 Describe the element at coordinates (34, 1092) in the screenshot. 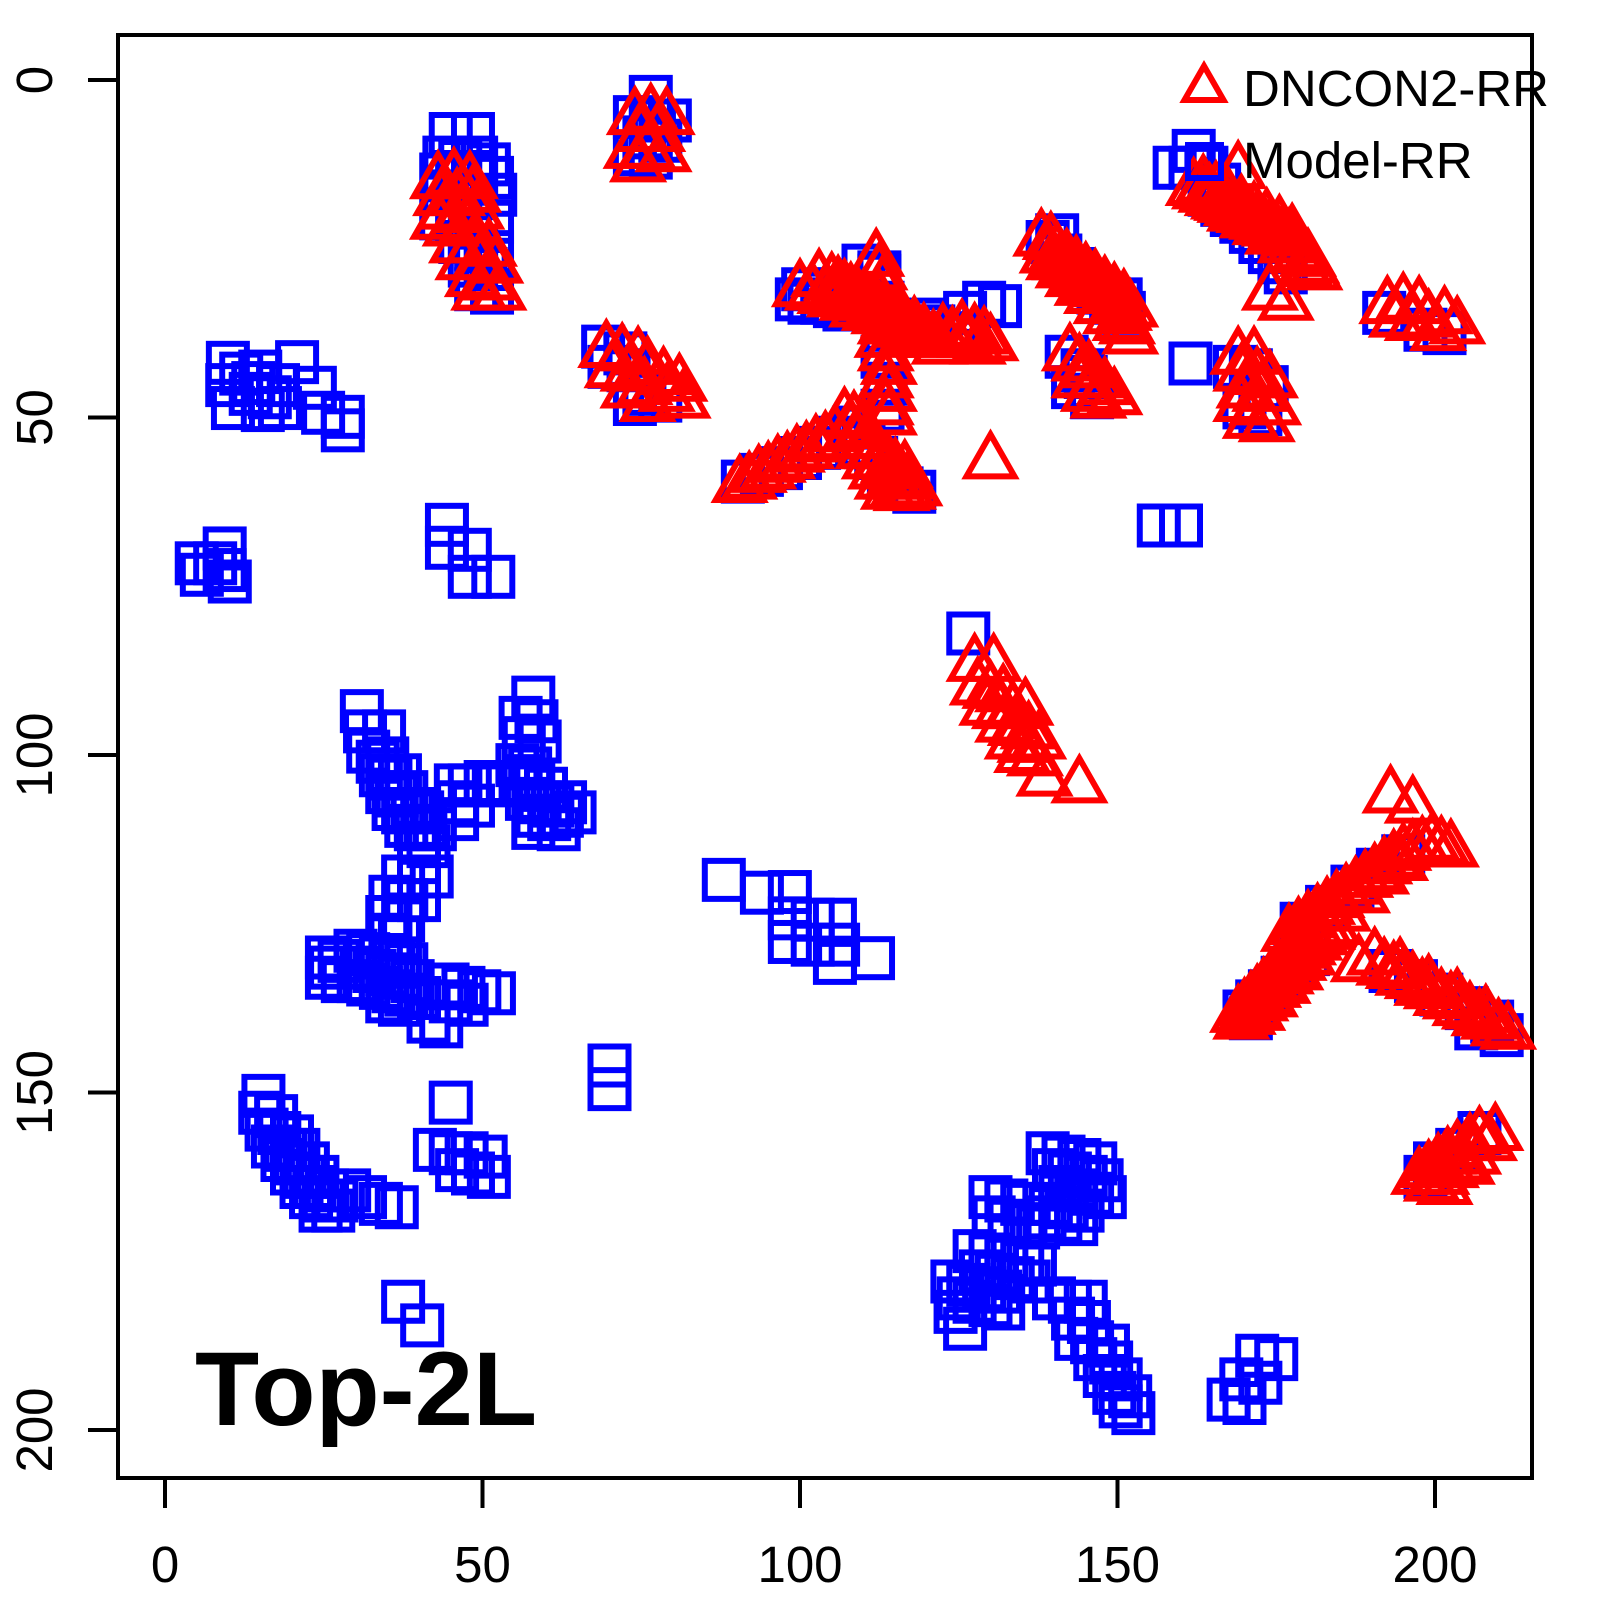

I see `y-tick-label: 150` at that location.